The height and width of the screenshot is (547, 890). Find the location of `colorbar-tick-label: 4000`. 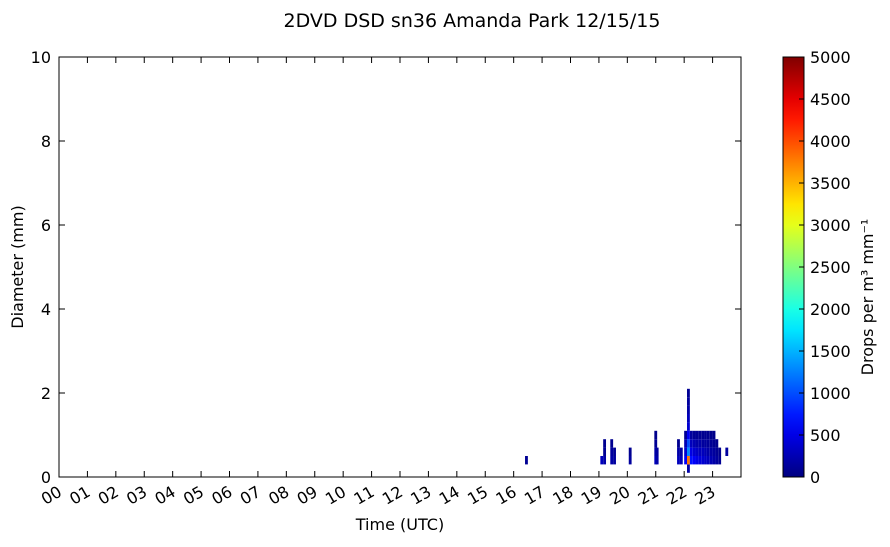

colorbar-tick-label: 4000 is located at coordinates (830, 141).